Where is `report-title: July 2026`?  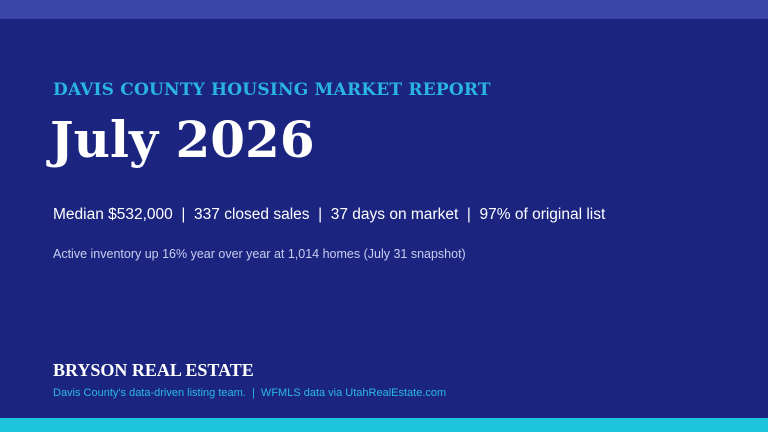
report-title: July 2026 is located at coordinates (182, 139).